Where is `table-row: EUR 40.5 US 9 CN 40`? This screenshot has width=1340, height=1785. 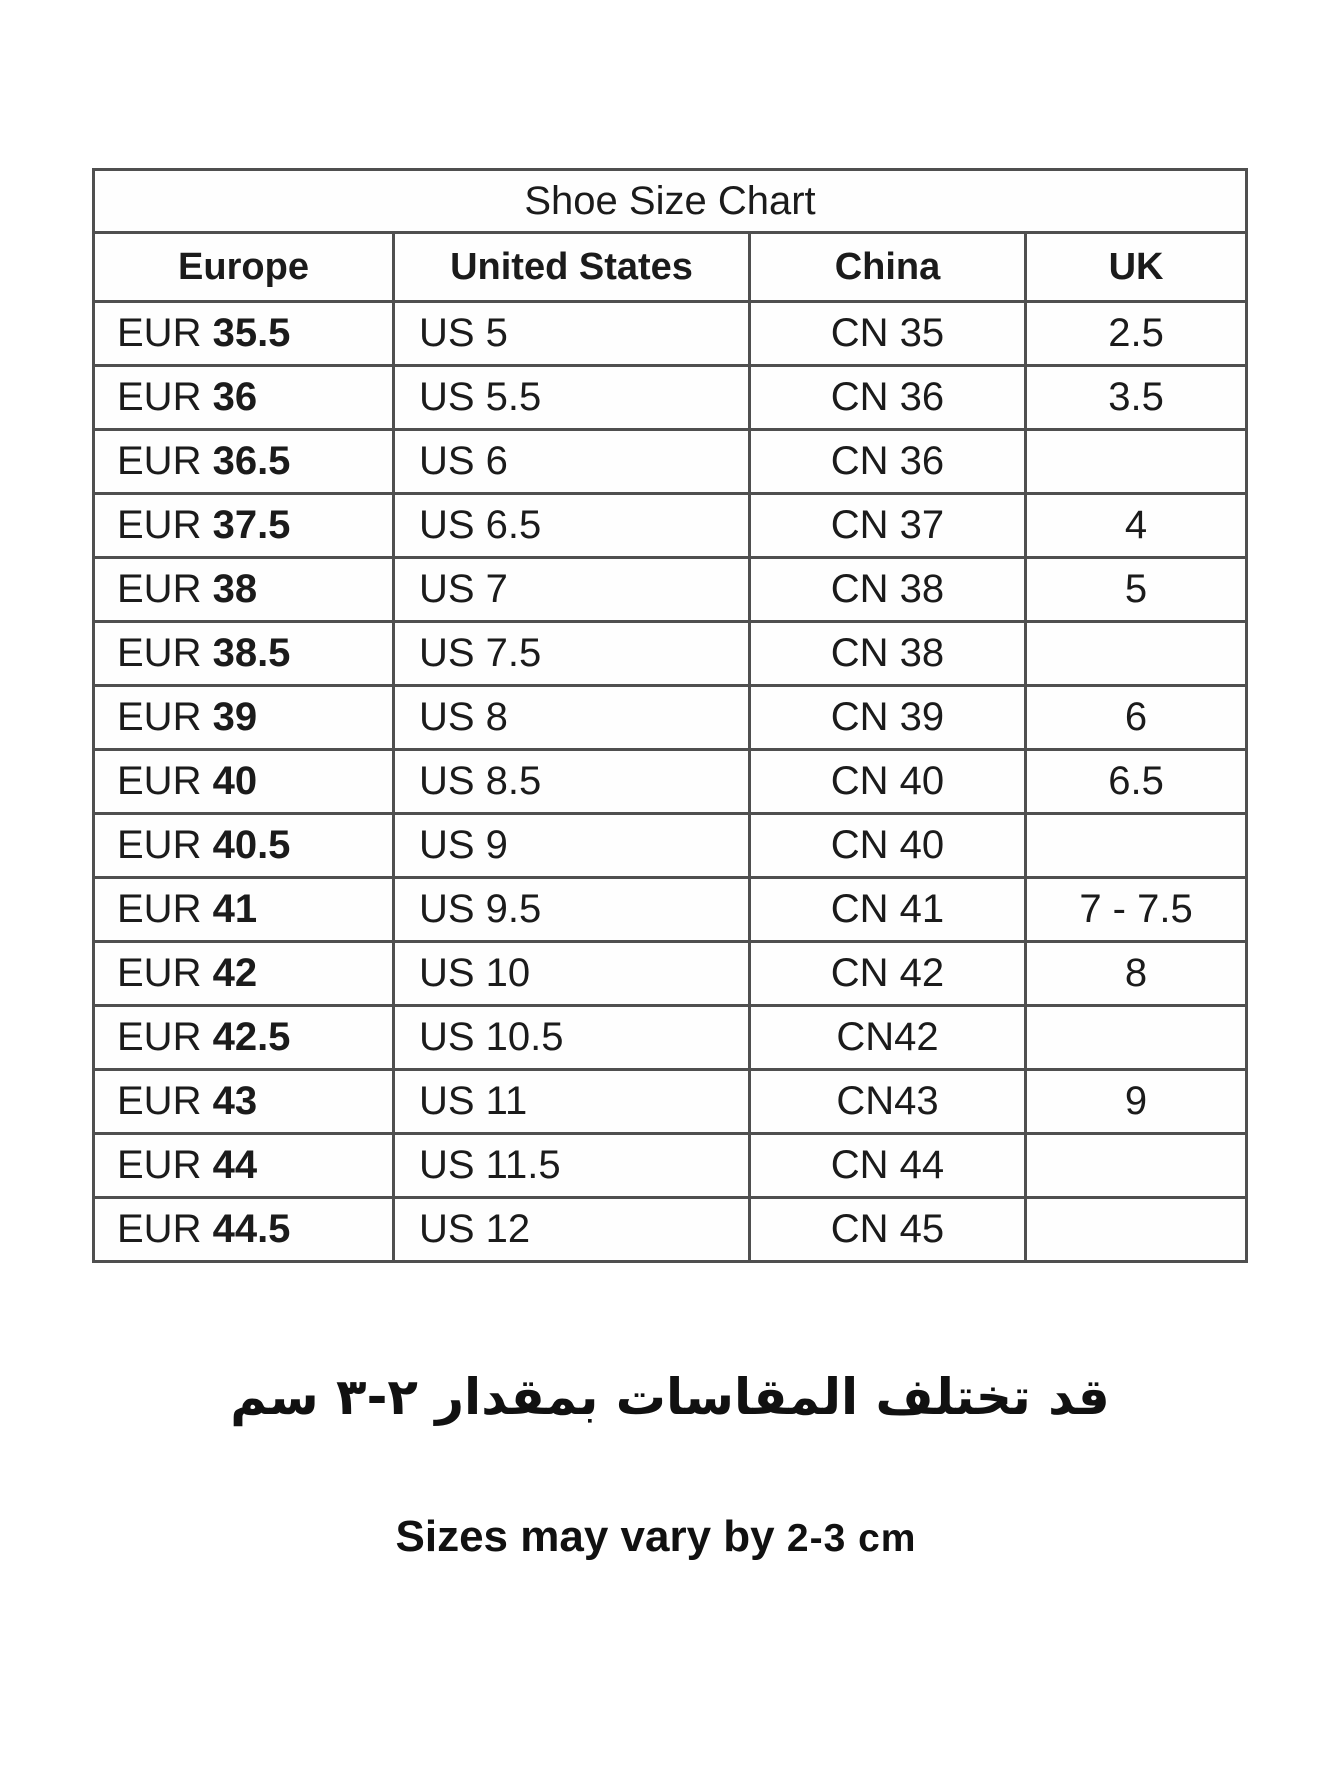 table-row: EUR 40.5 US 9 CN 40 is located at coordinates (670, 845).